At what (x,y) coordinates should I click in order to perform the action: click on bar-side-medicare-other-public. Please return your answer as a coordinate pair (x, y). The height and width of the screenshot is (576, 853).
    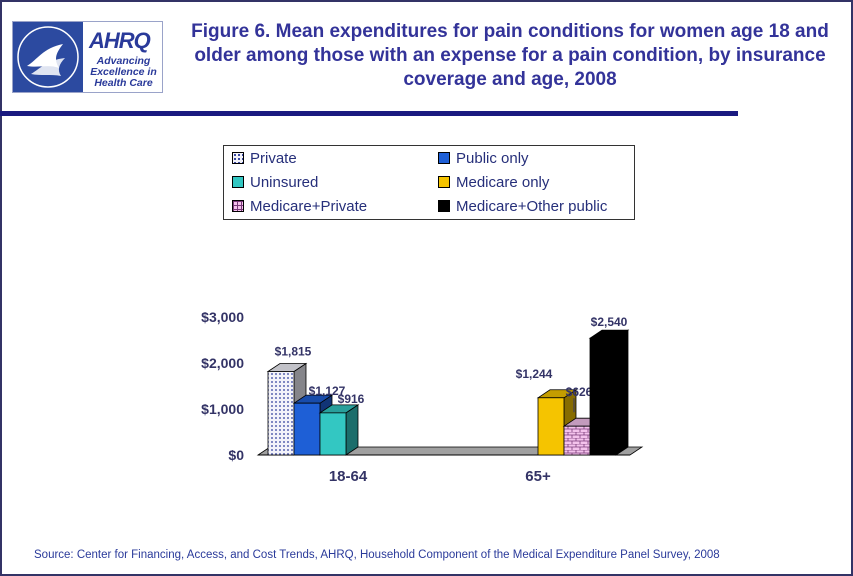
    Looking at the image, I should click on (622, 392).